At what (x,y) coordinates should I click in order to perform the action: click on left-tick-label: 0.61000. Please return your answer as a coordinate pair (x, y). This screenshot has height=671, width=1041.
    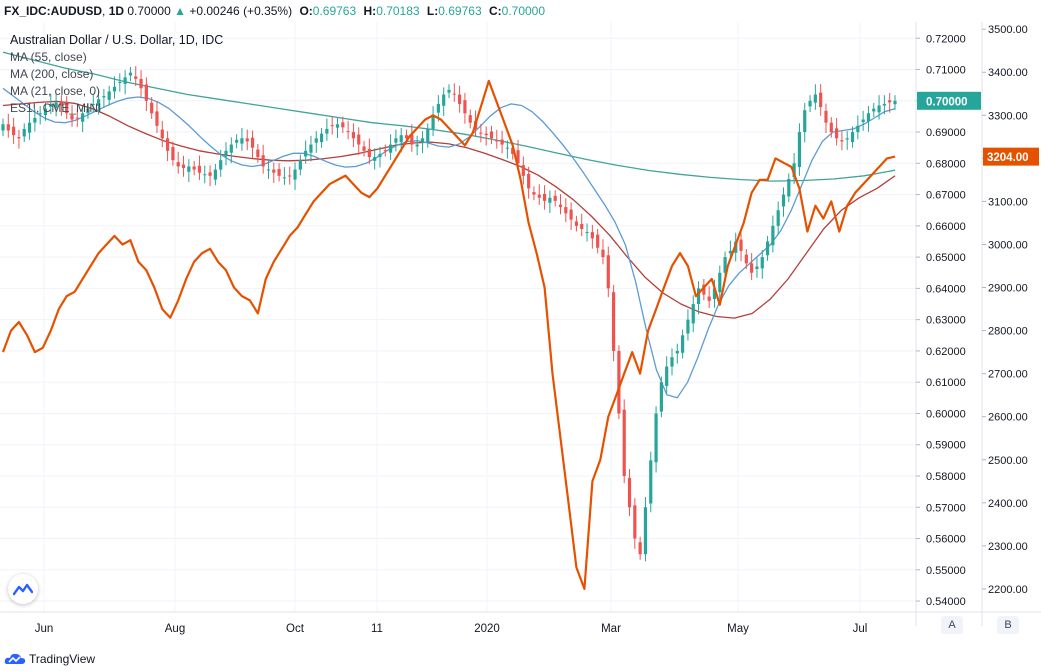
    Looking at the image, I should click on (946, 383).